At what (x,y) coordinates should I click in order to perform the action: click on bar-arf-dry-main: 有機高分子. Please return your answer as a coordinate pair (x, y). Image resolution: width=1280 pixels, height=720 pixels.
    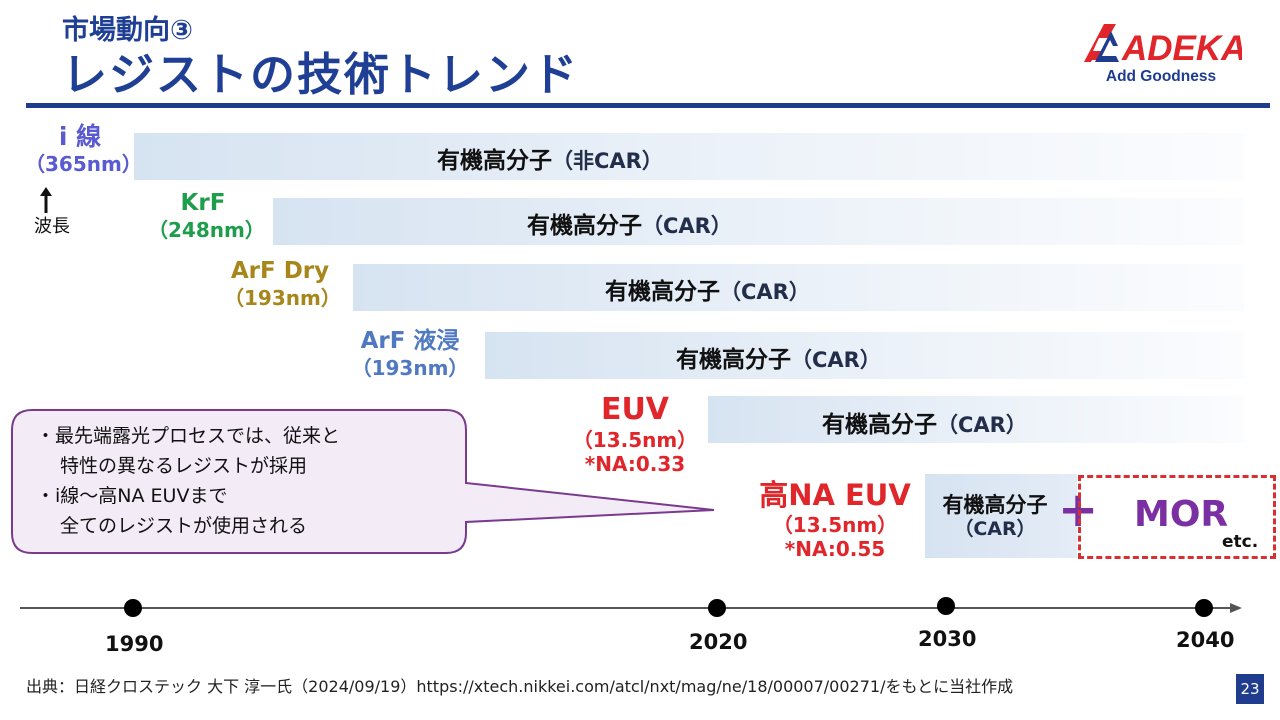
    Looking at the image, I should click on (662, 292).